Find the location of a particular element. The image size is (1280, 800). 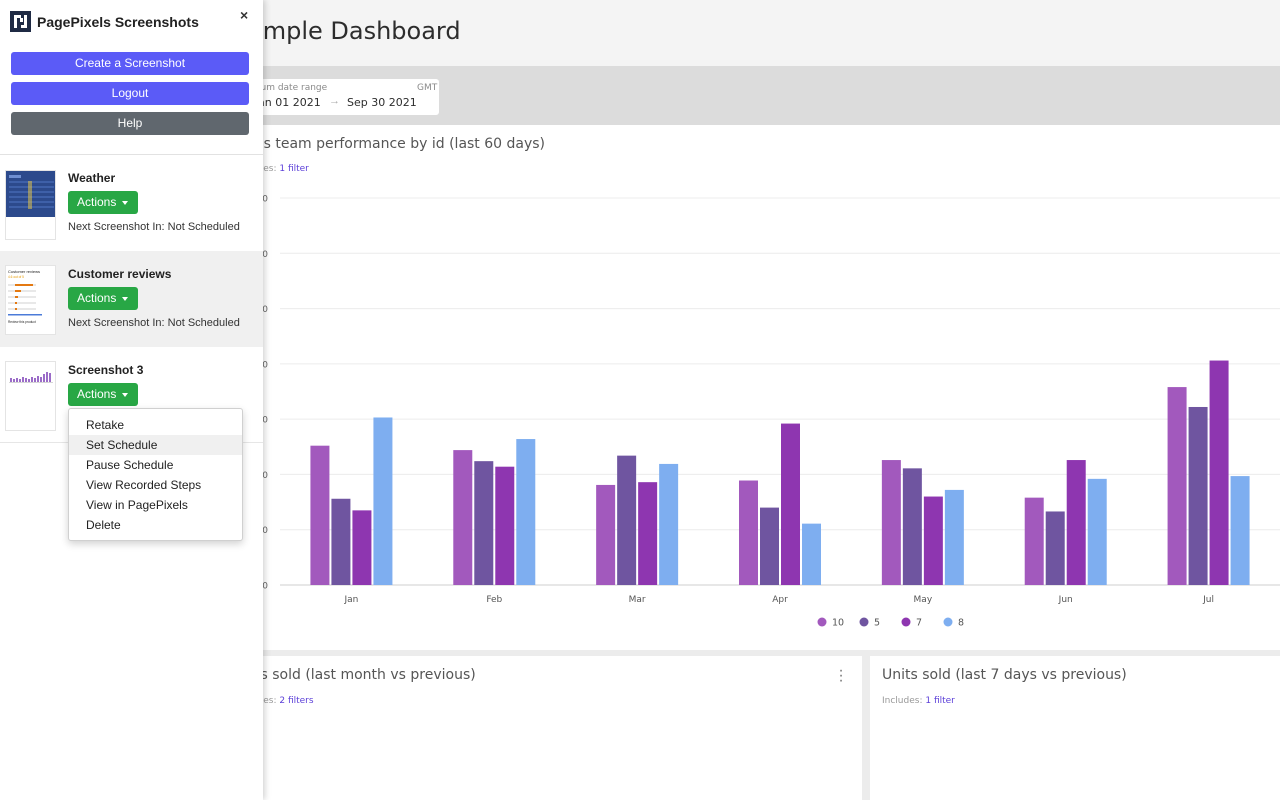

units-month-includes: ides: 2 filters is located at coordinates (284, 701).